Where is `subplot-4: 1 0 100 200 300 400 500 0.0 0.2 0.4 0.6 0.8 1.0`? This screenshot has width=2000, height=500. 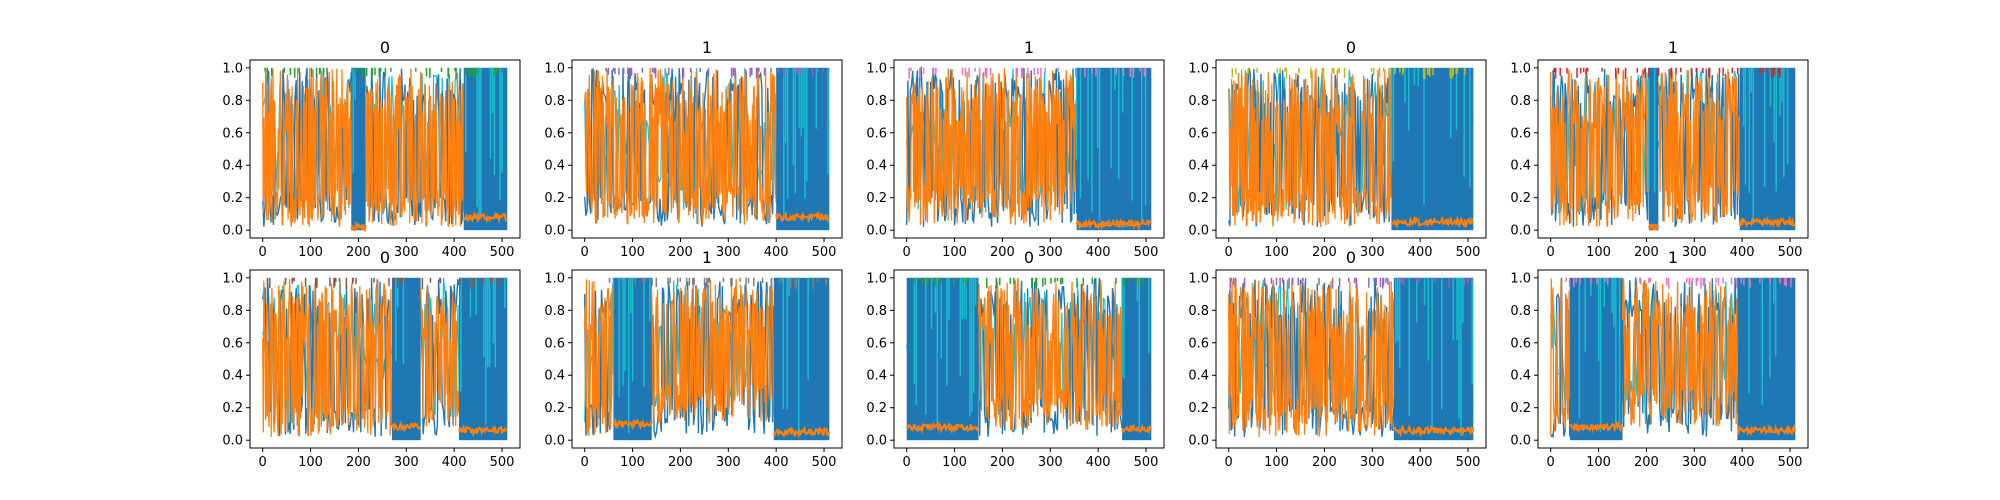 subplot-4: 1 0 100 200 300 400 500 0.0 0.2 0.4 0.6 0.8 1.0 is located at coordinates (1659, 149).